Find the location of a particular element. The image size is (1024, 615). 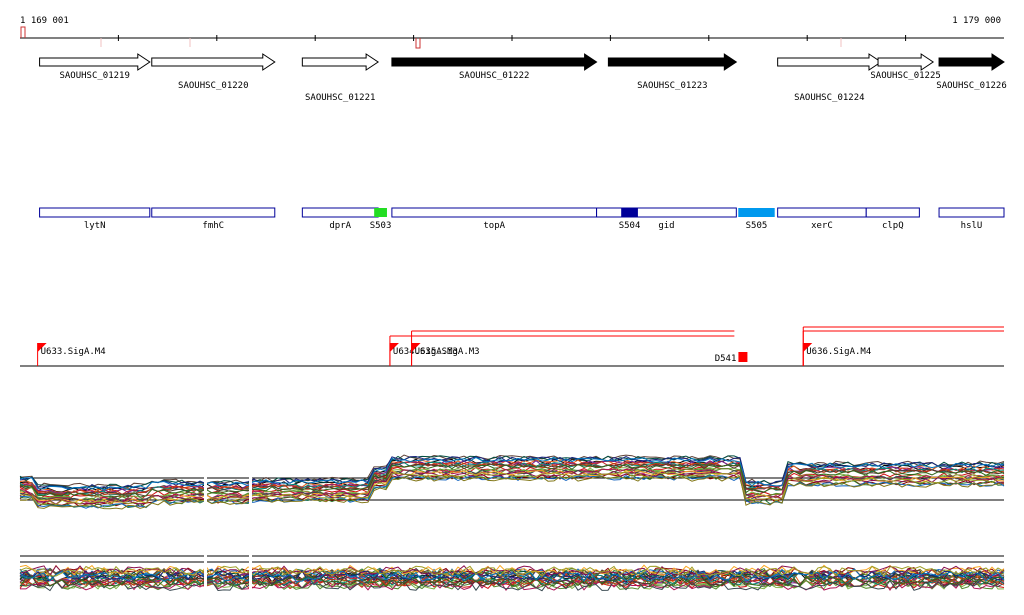

tu-flag-u633-siga-m4 is located at coordinates (42, 347).